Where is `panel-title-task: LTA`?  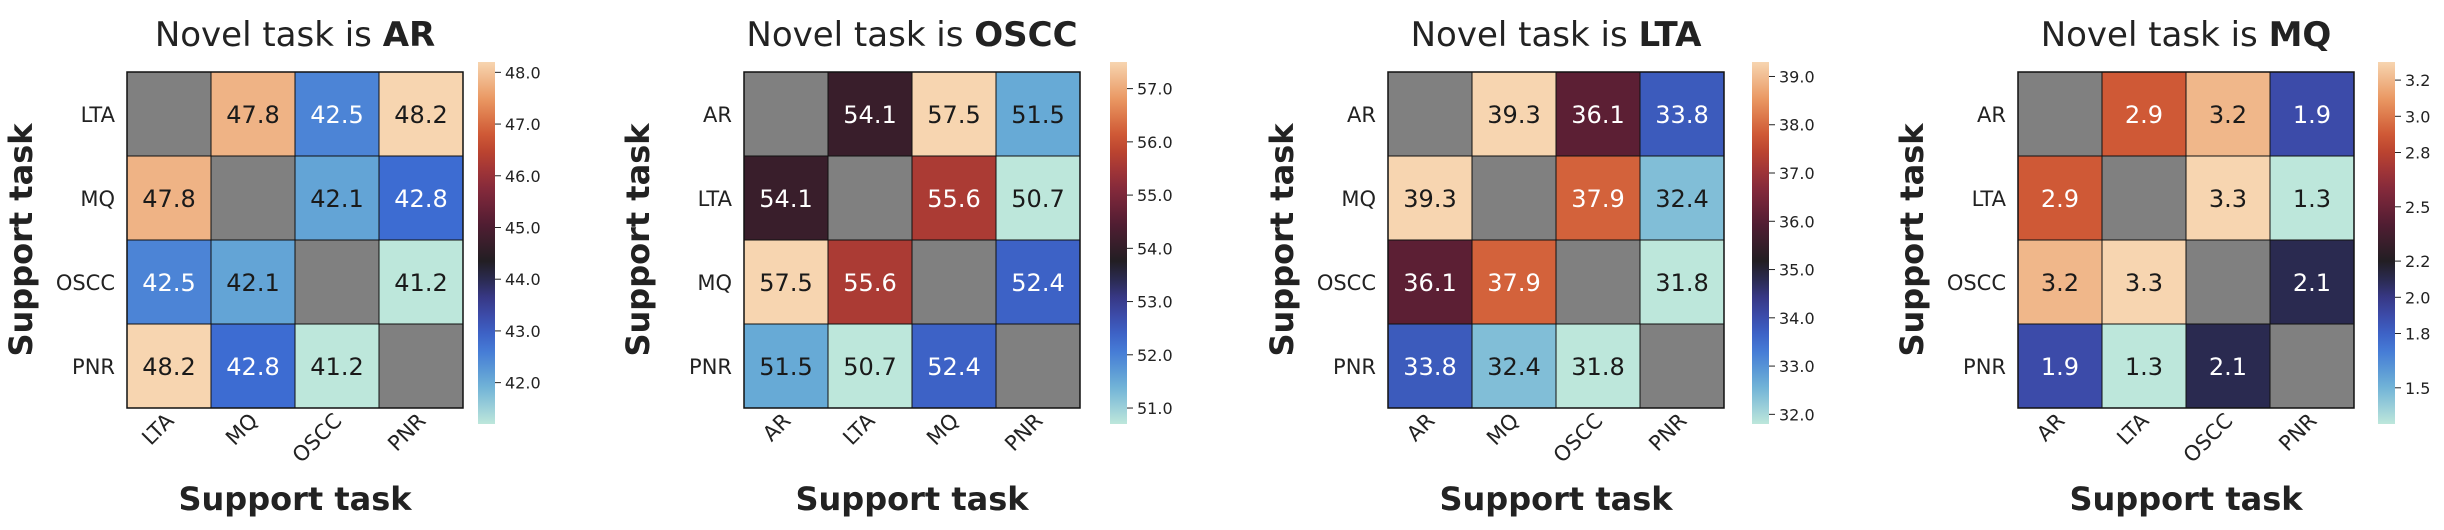
panel-title-task: LTA is located at coordinates (1670, 35).